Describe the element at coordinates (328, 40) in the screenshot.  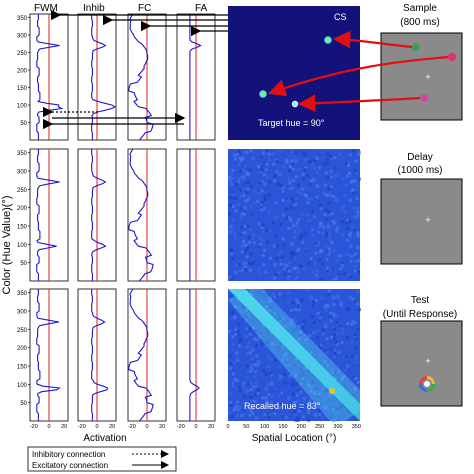
I see `field-peak-green` at that location.